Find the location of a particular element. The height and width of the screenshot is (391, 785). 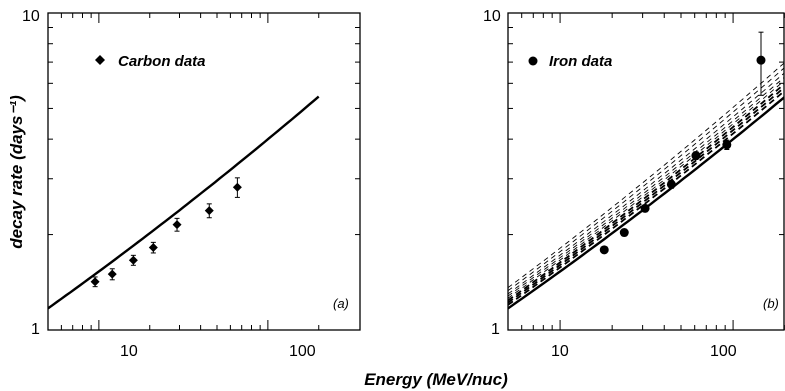

legend-marker-carbon is located at coordinates (100, 60).